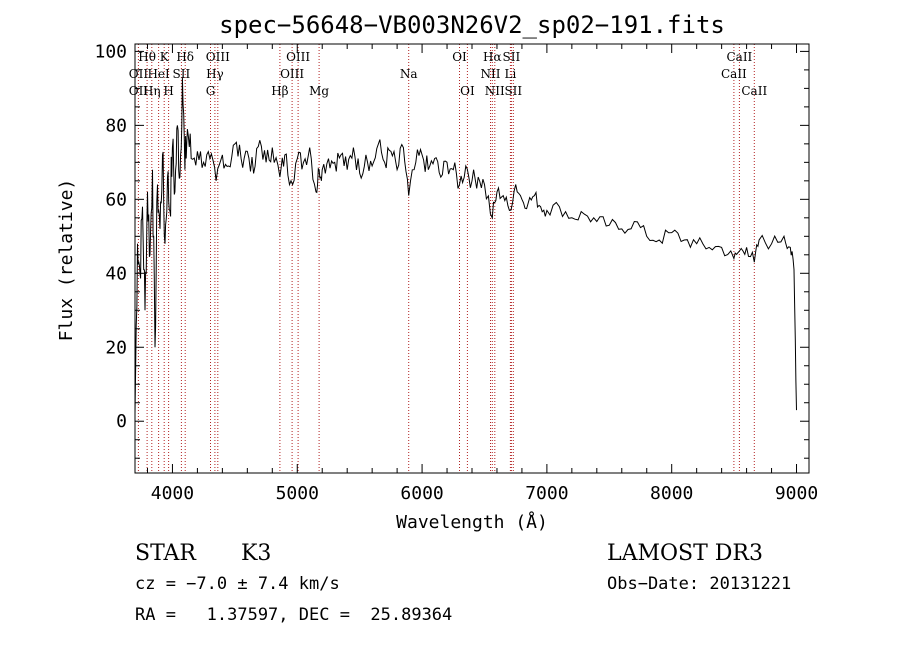  Describe the element at coordinates (172, 493) in the screenshot. I see `x-tick-label: 4000` at that location.